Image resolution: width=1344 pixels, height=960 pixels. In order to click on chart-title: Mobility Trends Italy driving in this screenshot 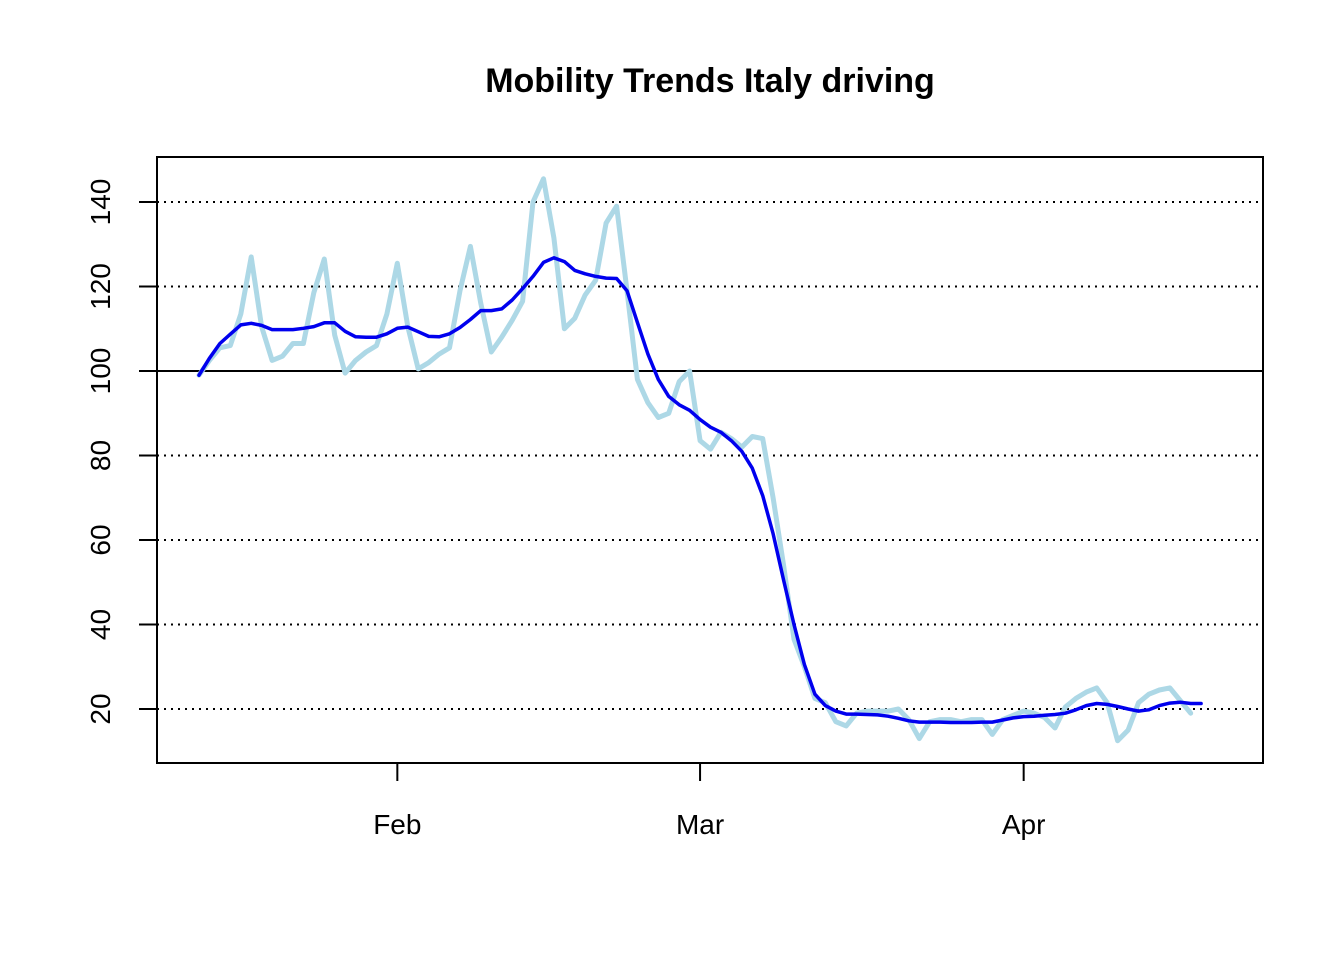, I will do `click(710, 81)`.